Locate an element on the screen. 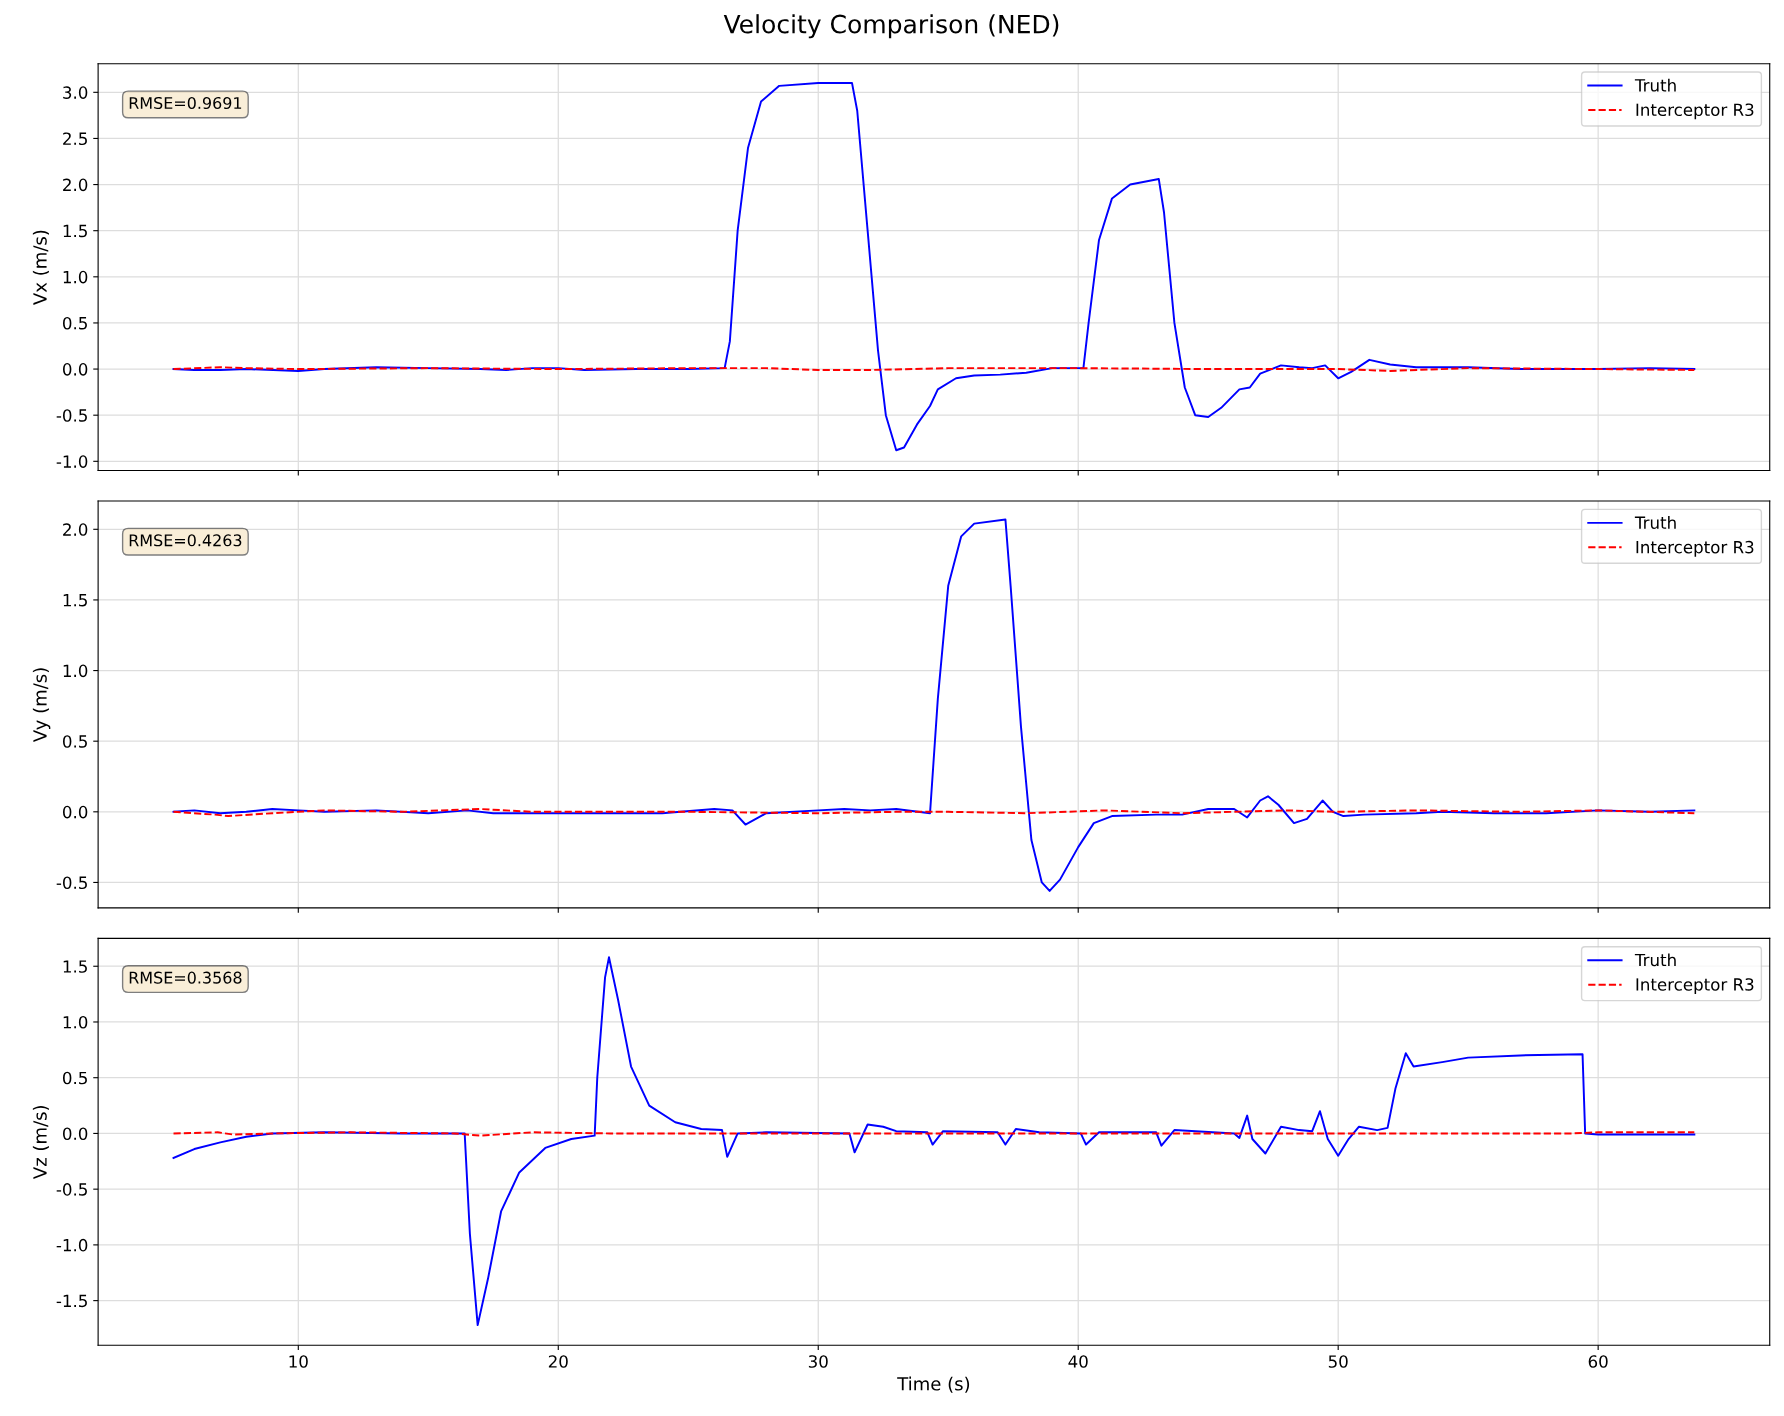  x-tick-label: 10 is located at coordinates (298, 1361).